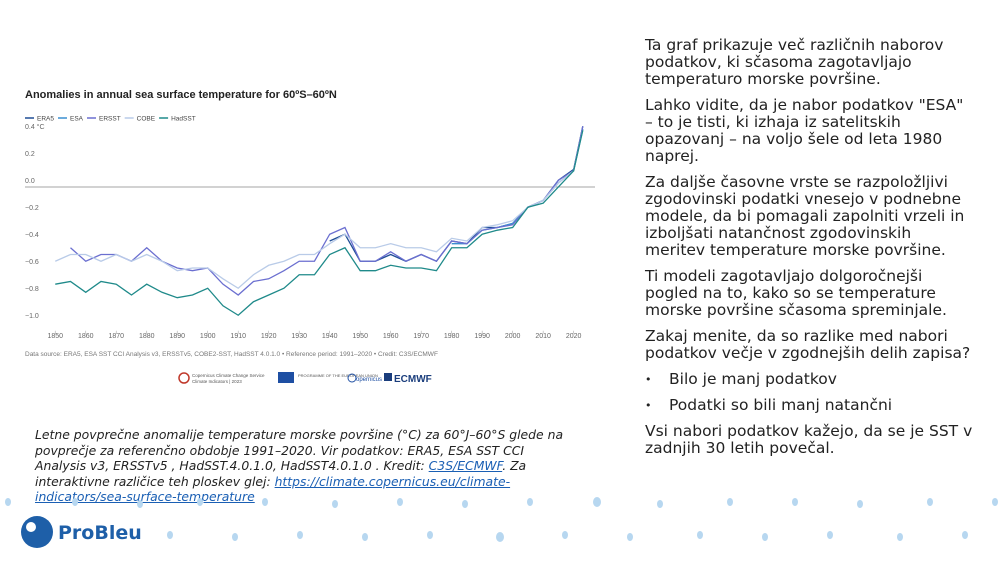  Describe the element at coordinates (413, 379) in the screenshot. I see `logo-text: ECMWF` at that location.